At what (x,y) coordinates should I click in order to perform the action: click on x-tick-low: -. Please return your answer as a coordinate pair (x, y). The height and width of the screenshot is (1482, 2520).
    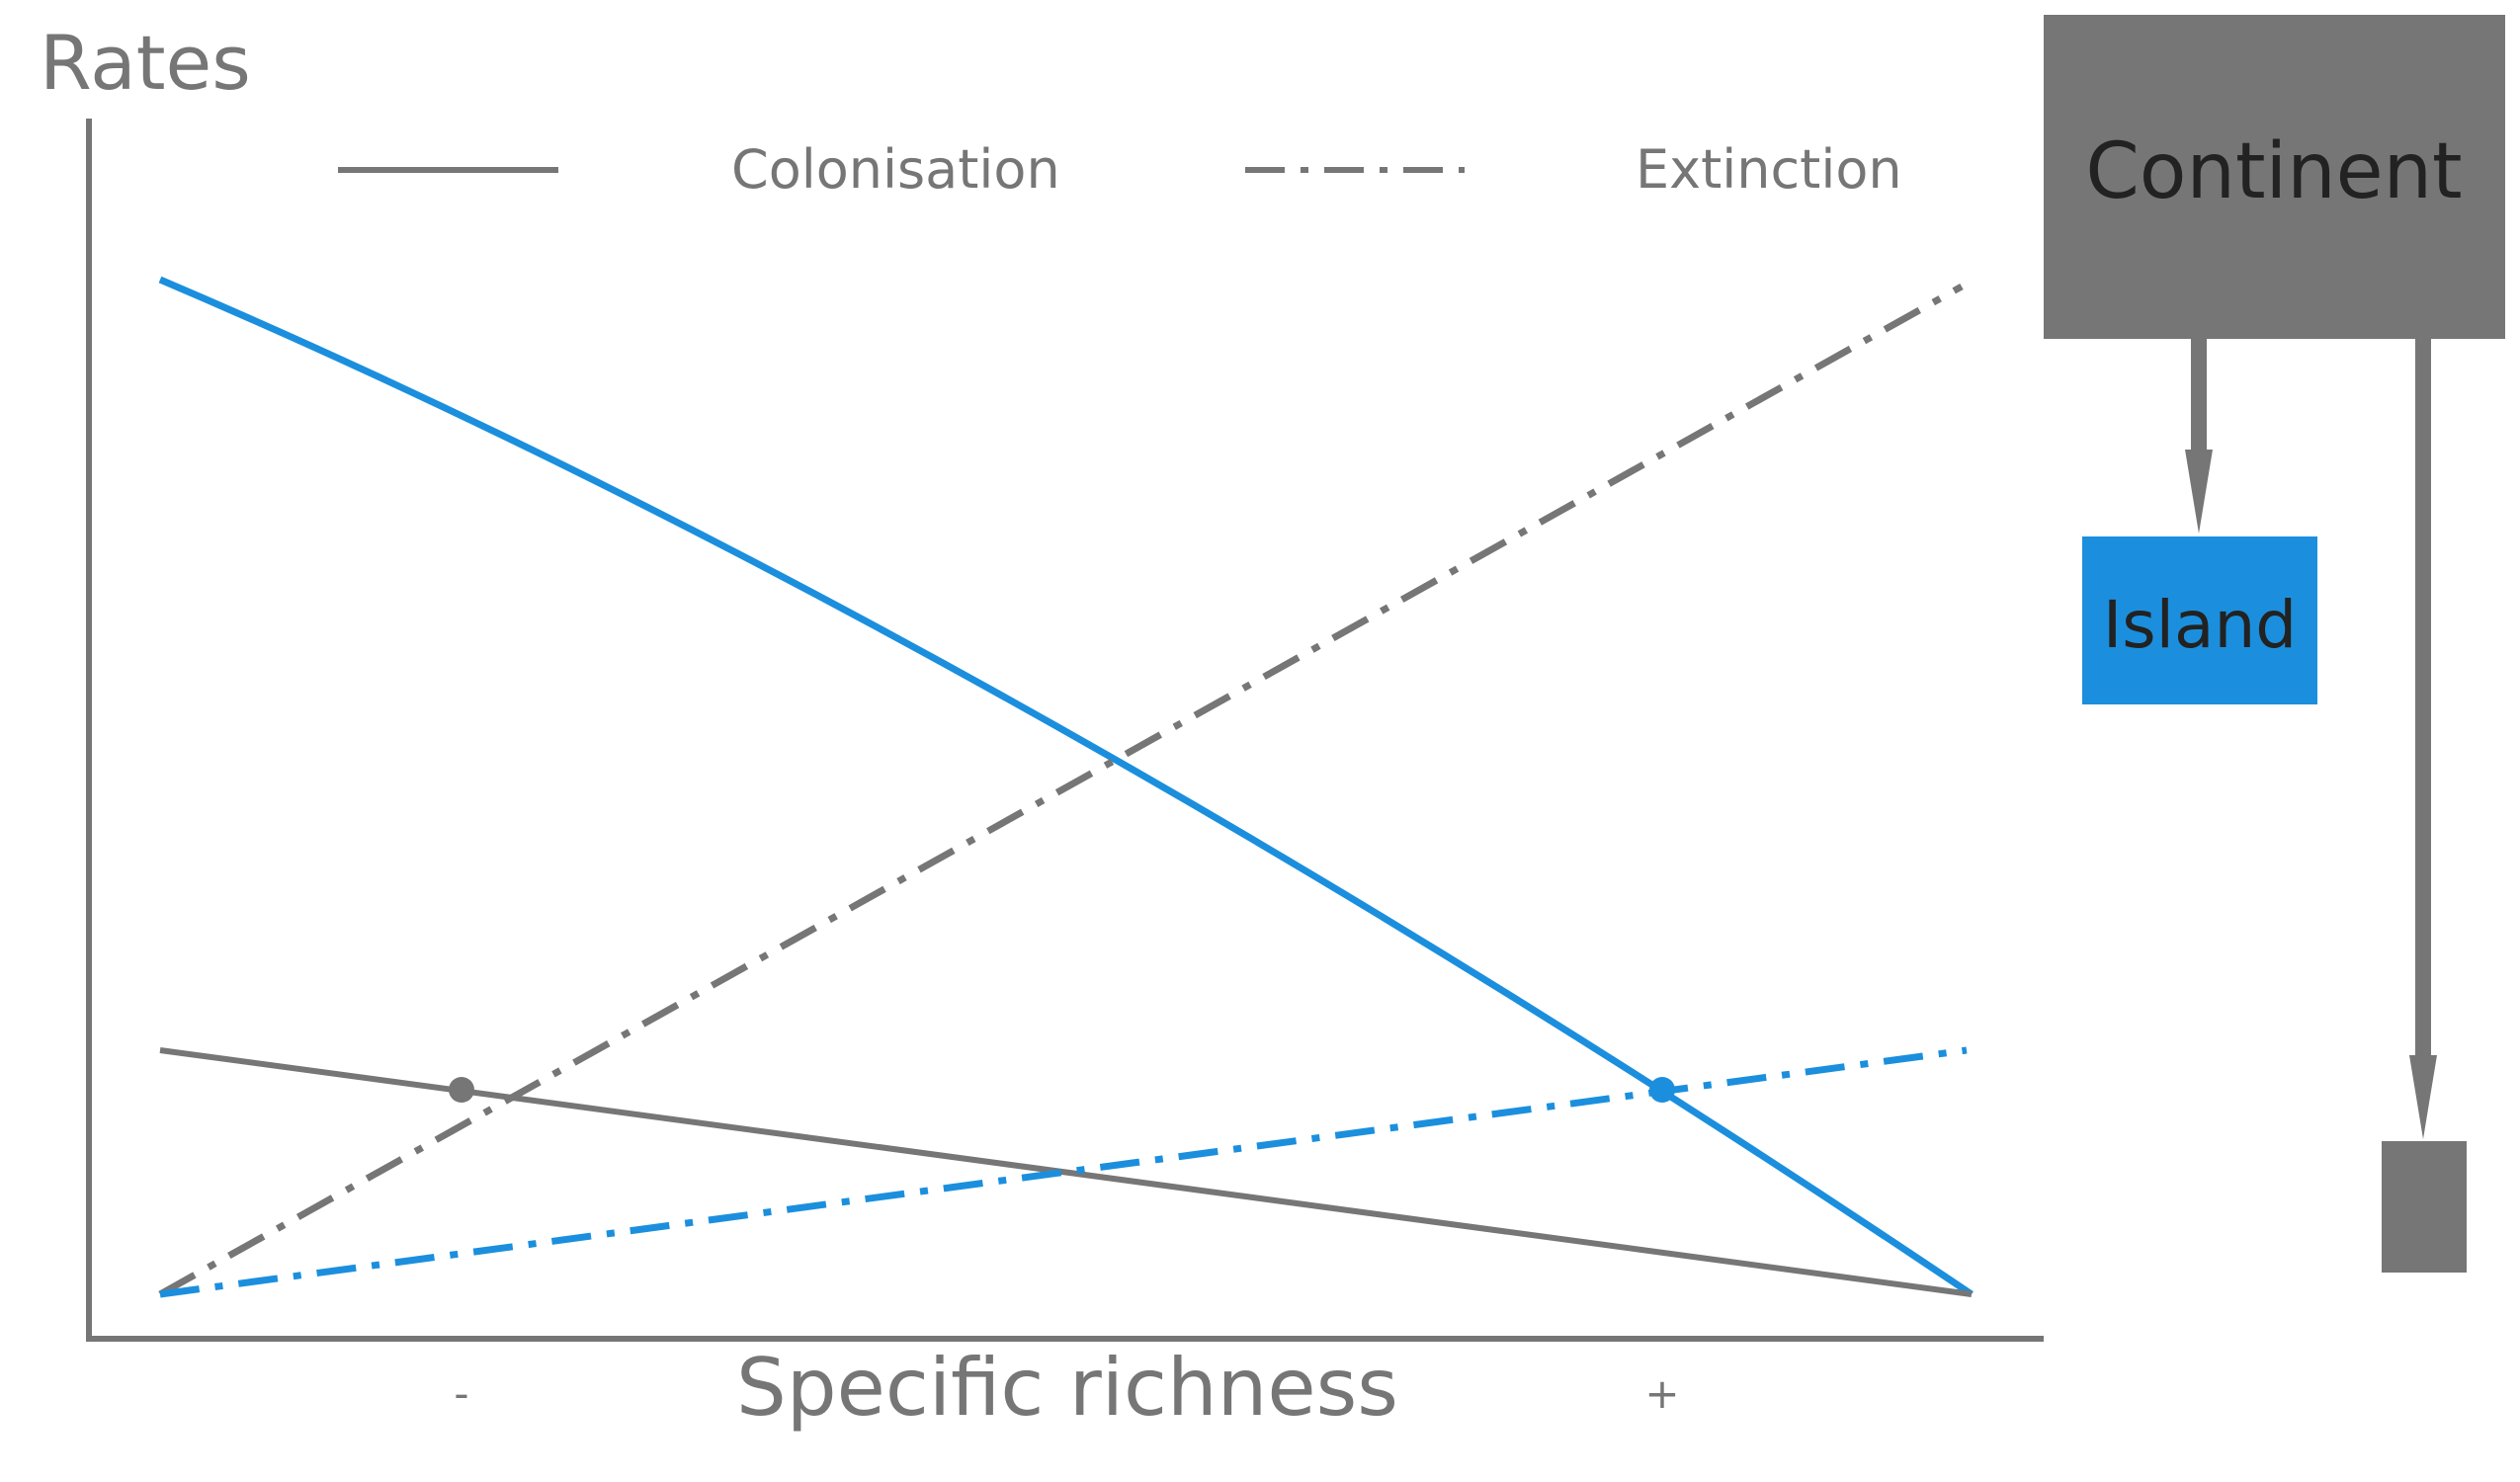
    Looking at the image, I should click on (461, 1393).